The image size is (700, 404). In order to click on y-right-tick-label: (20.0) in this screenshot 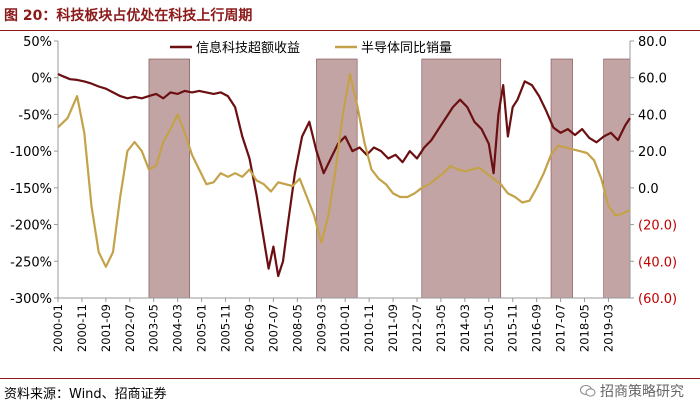, I will do `click(657, 226)`.